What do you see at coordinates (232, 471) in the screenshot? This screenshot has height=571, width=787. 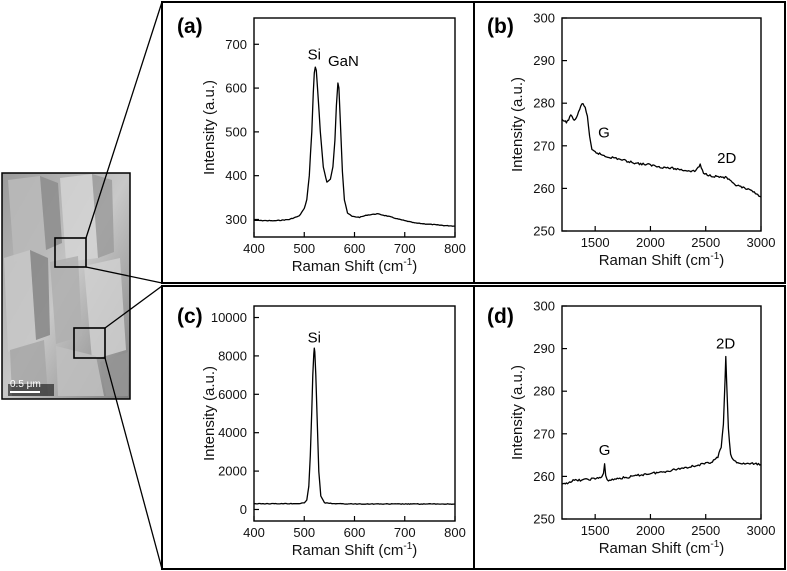 I see `y-tick-label-c: 2000` at bounding box center [232, 471].